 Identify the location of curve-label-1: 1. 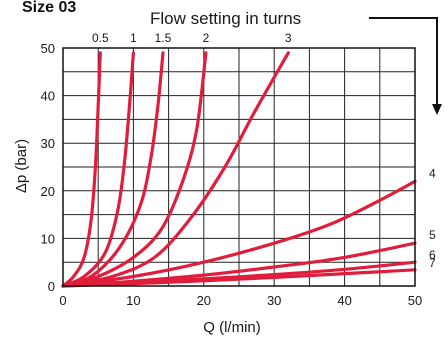
(133, 38).